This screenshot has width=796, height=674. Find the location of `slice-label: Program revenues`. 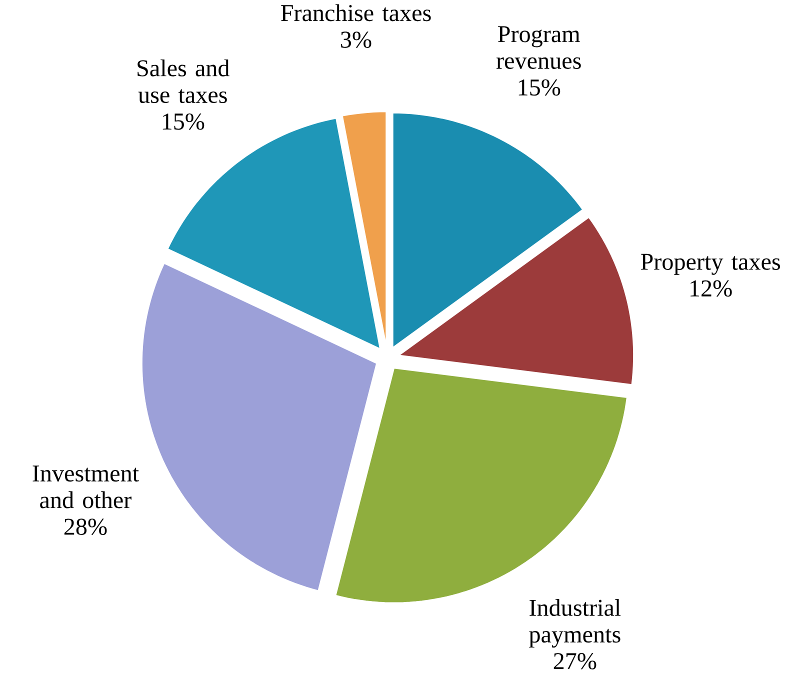

slice-label: Program revenues is located at coordinates (538, 48).